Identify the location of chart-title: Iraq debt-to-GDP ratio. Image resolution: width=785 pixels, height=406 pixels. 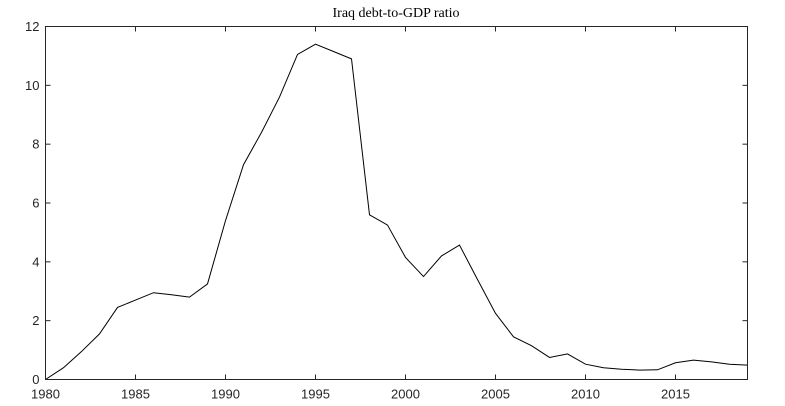
(396, 13).